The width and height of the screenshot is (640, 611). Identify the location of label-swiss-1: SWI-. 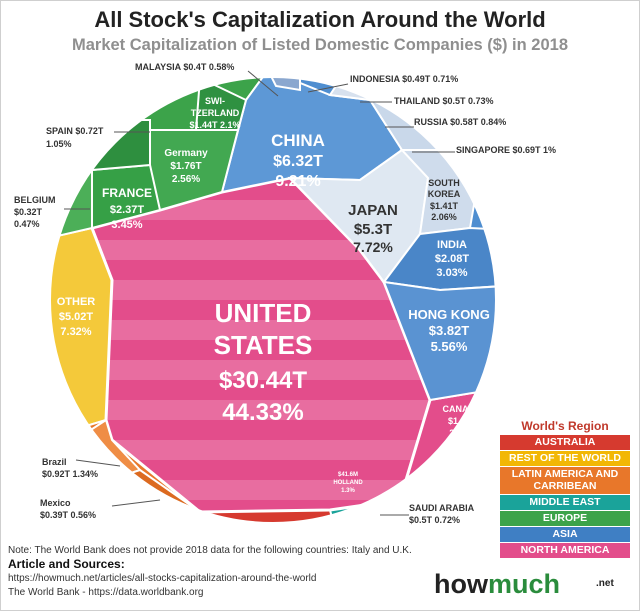
(215, 101).